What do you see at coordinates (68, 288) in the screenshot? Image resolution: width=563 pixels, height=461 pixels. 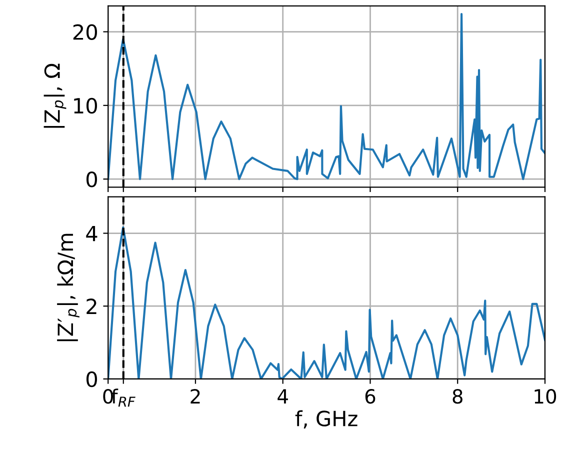 I see `y-axis-title: |Z′$_{p}$|, kΩ/m` at bounding box center [68, 288].